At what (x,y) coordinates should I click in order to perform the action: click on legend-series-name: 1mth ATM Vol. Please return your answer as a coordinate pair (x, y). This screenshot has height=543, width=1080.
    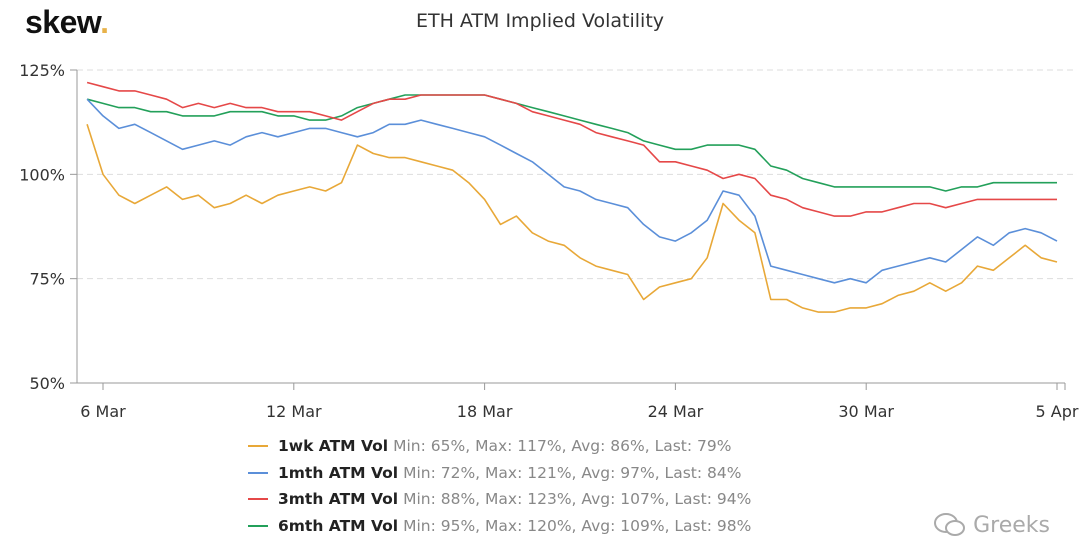
    Looking at the image, I should click on (338, 472).